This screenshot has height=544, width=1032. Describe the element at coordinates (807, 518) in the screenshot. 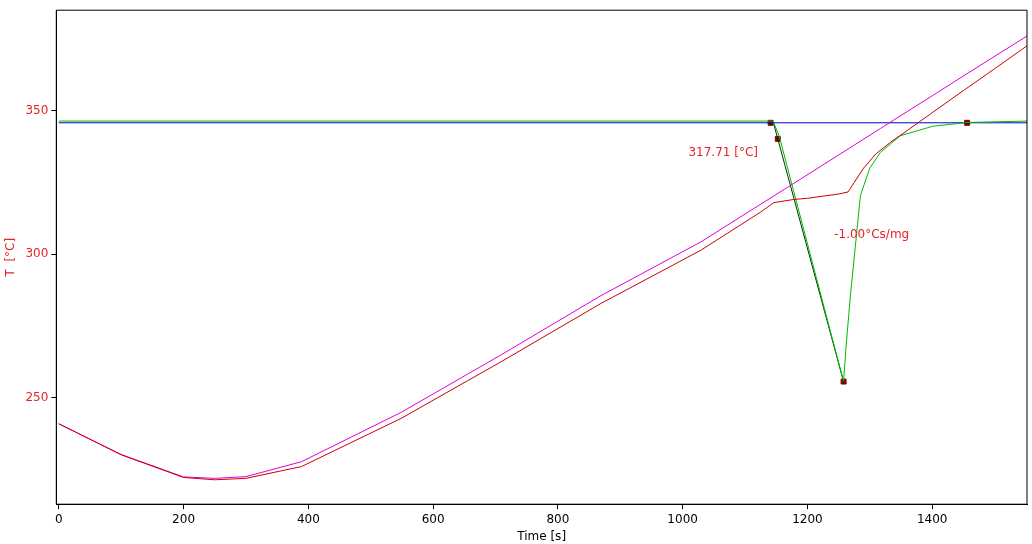

I see `x-tick-label: 1200` at that location.